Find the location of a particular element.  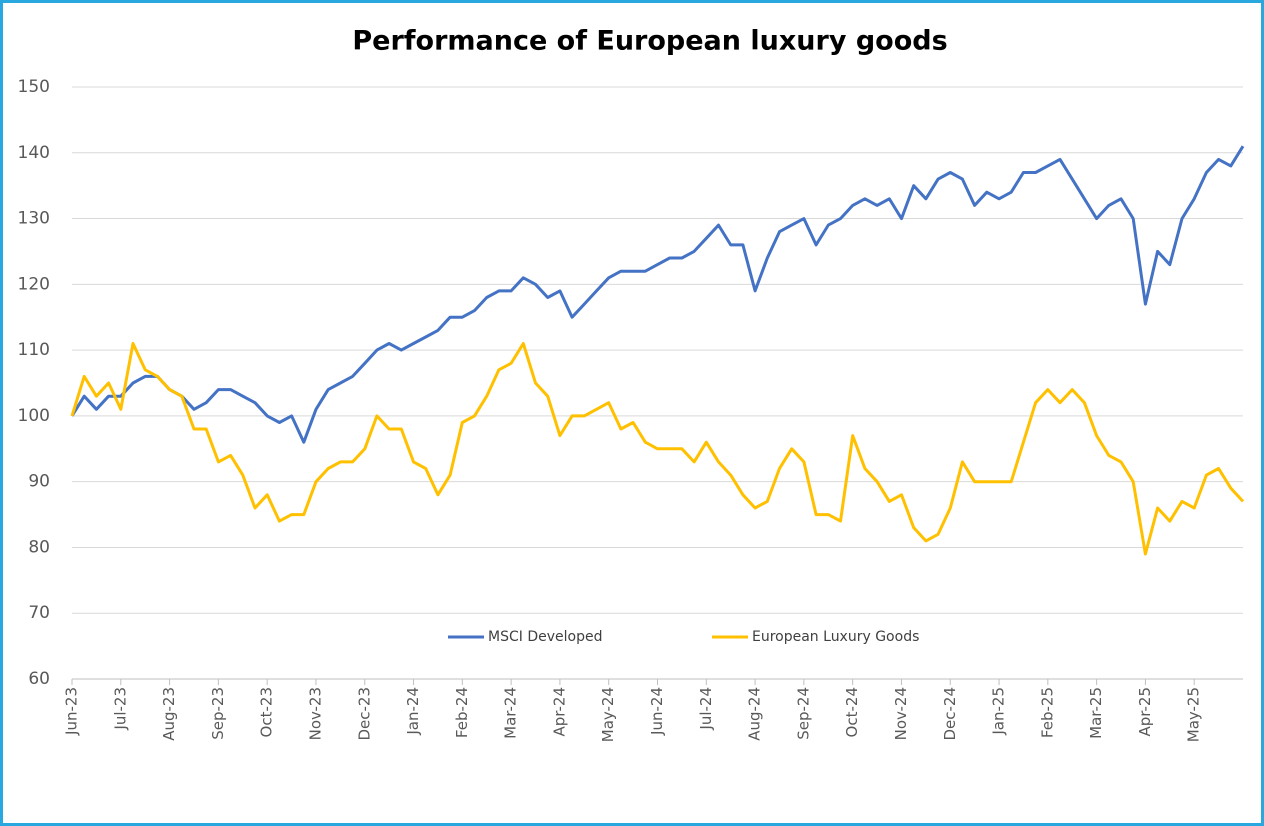

x-tick-label: Aug-24 is located at coordinates (755, 714).